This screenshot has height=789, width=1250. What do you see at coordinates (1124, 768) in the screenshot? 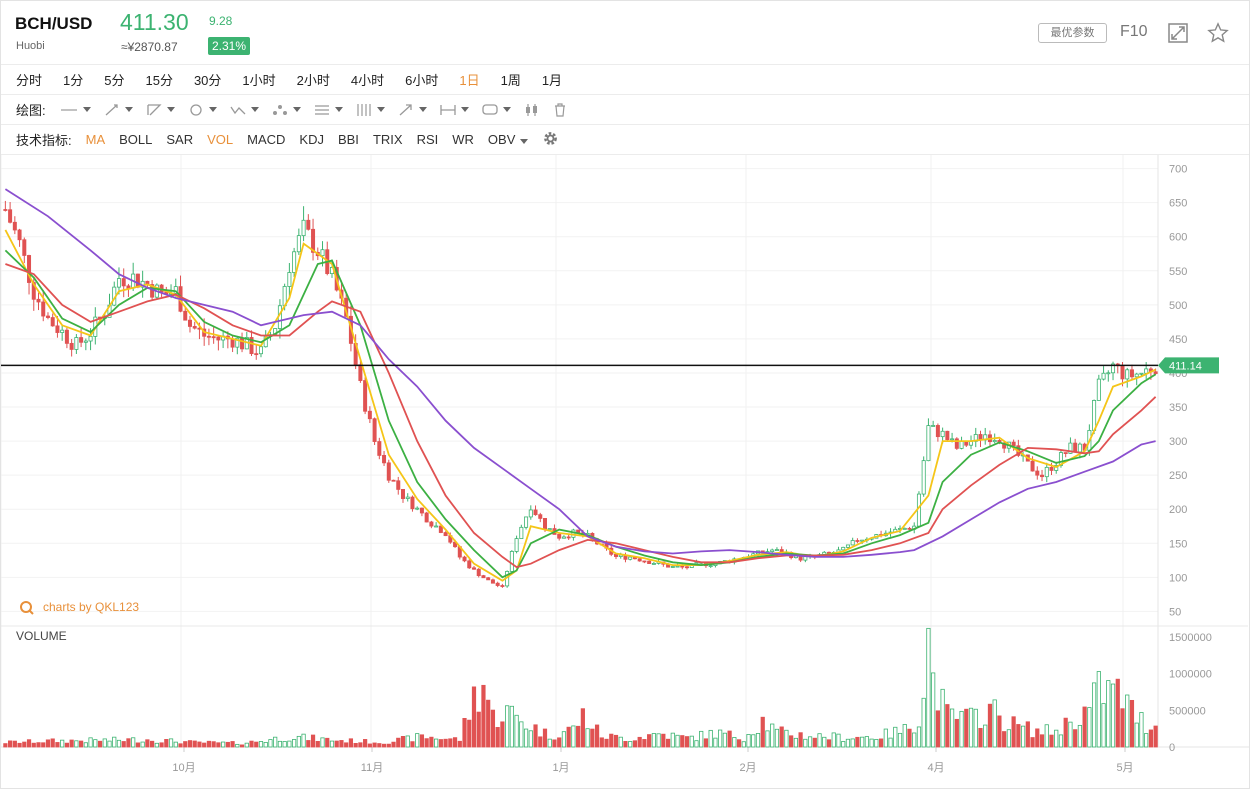
I see `x-tick-label: 5月` at bounding box center [1124, 768].